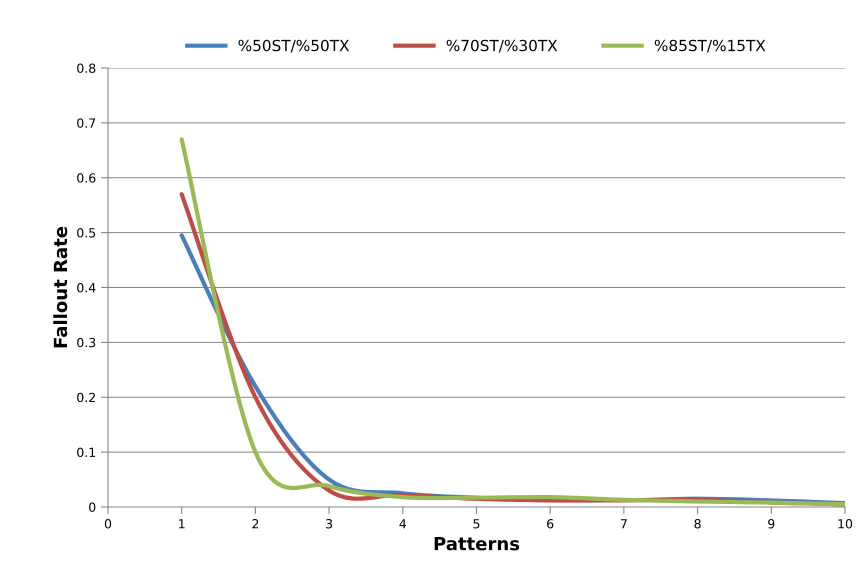 This screenshot has height=582, width=865. What do you see at coordinates (86, 178) in the screenshot?
I see `y-tick-label: 0.6` at bounding box center [86, 178].